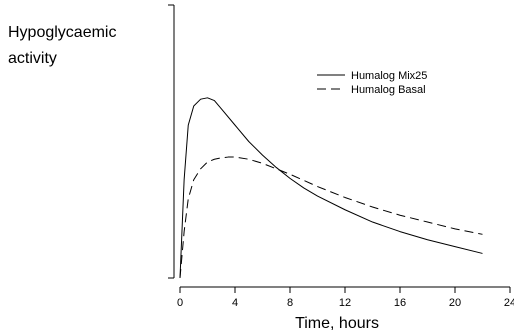  What do you see at coordinates (509, 303) in the screenshot?
I see `x-tick-label: 24` at bounding box center [509, 303].